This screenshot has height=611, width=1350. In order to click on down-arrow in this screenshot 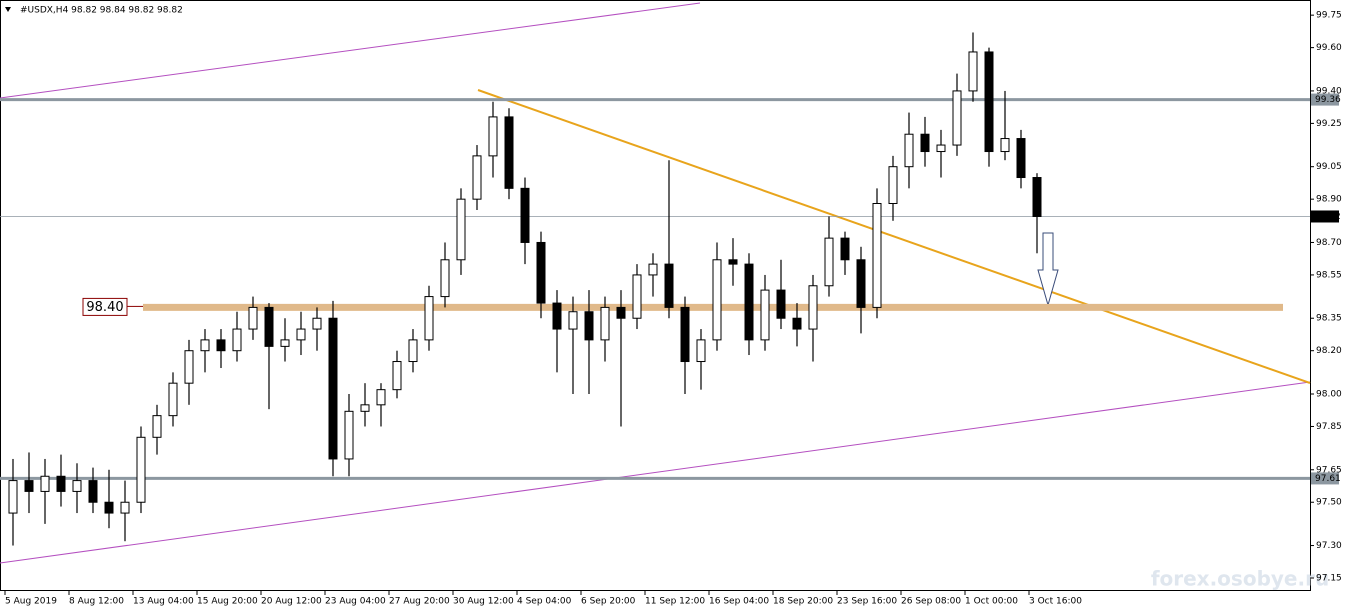, I will do `click(1048, 269)`.